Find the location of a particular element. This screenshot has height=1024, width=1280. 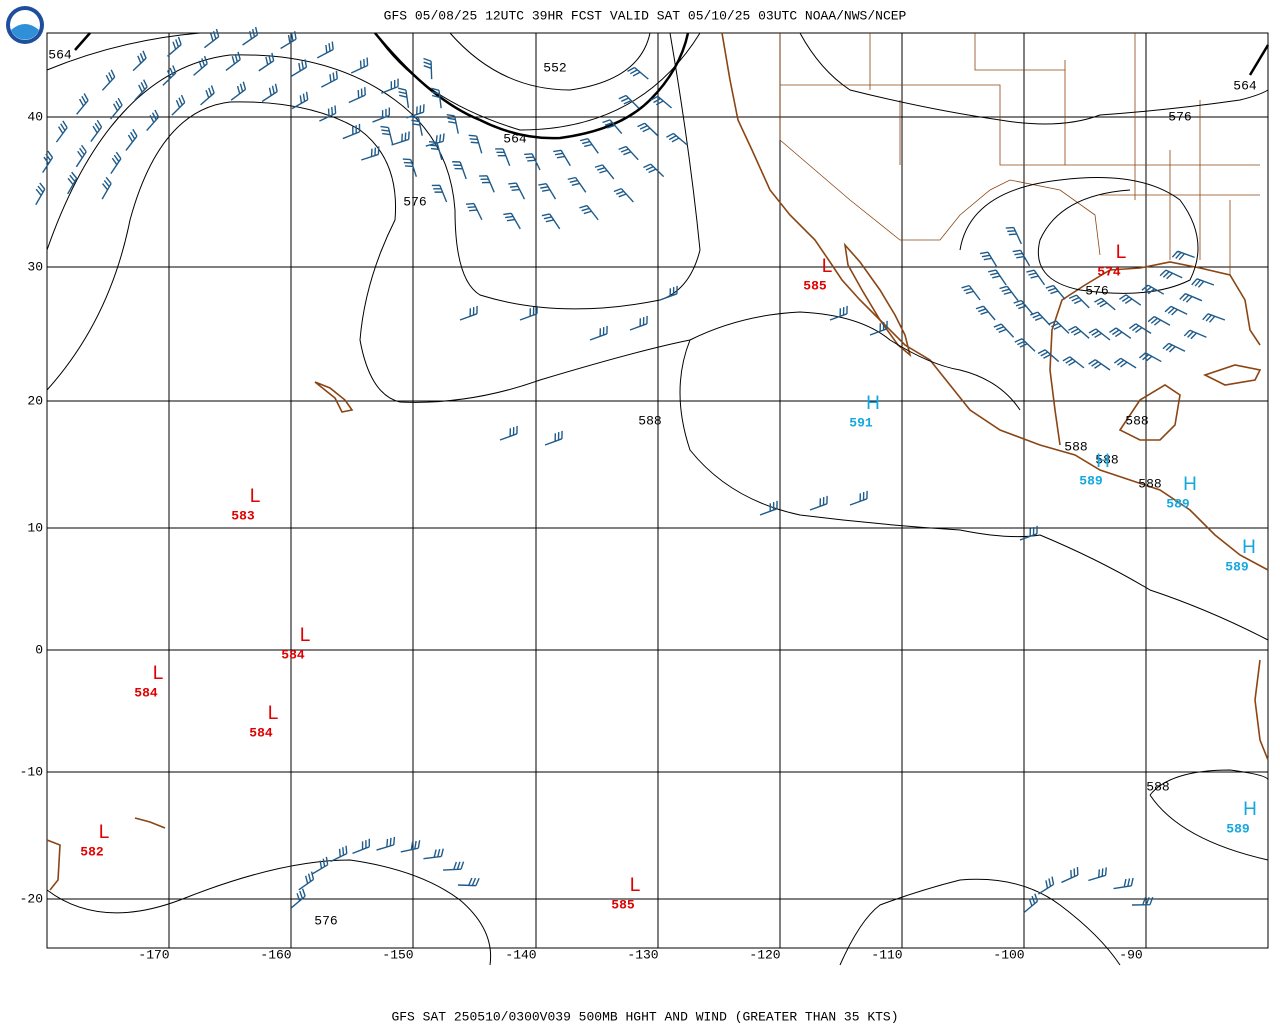

contour-label: 564 is located at coordinates (515, 138).